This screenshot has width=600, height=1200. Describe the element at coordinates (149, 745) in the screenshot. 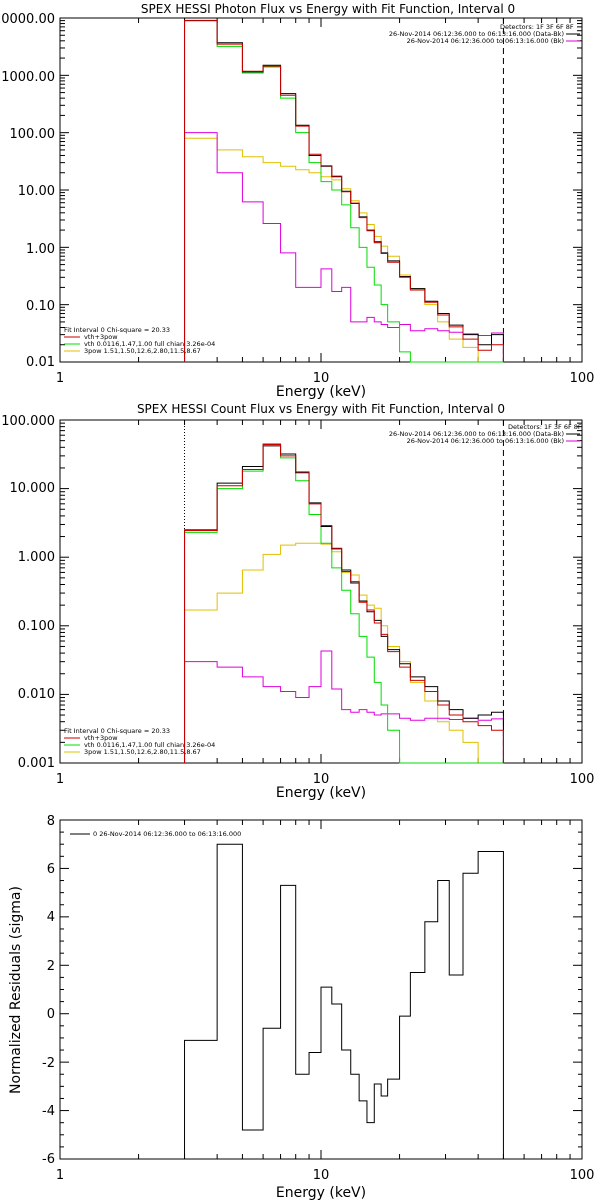

I see `count-fit-item-vth: vth 0.0116,1.47,1.00 full chian 3.26e-04` at that location.